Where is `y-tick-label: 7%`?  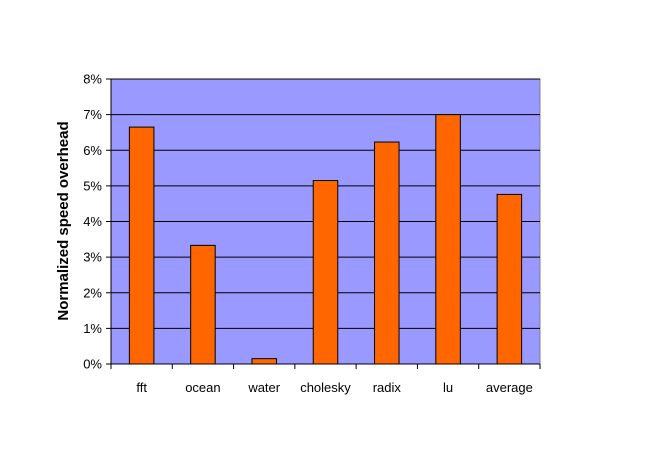
y-tick-label: 7% is located at coordinates (92, 114).